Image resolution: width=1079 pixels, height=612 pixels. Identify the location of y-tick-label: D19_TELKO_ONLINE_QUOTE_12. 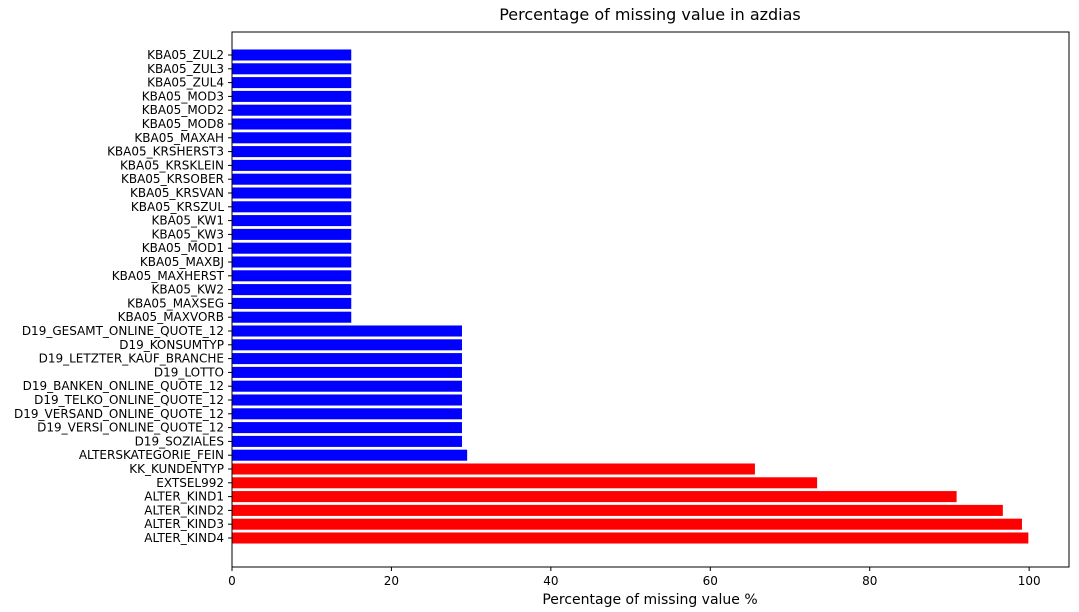
(129, 400).